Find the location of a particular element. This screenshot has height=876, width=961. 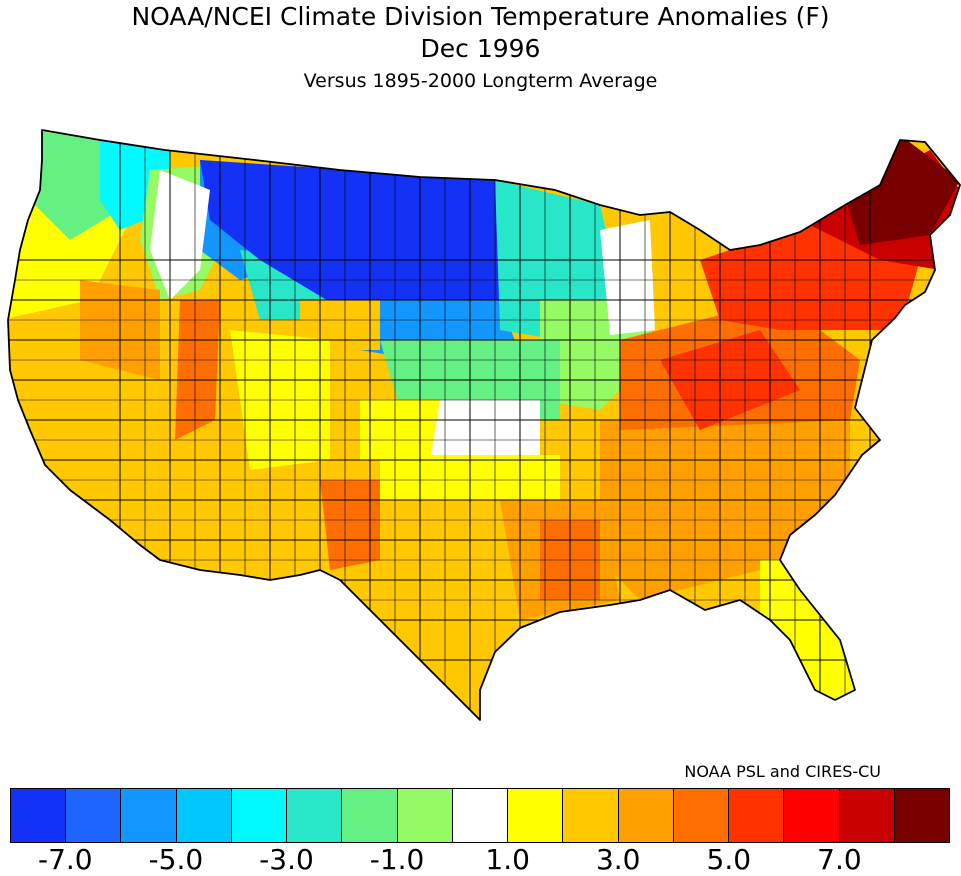

map-subtitle: Versus 1895-2000 Longterm Average is located at coordinates (480, 81).